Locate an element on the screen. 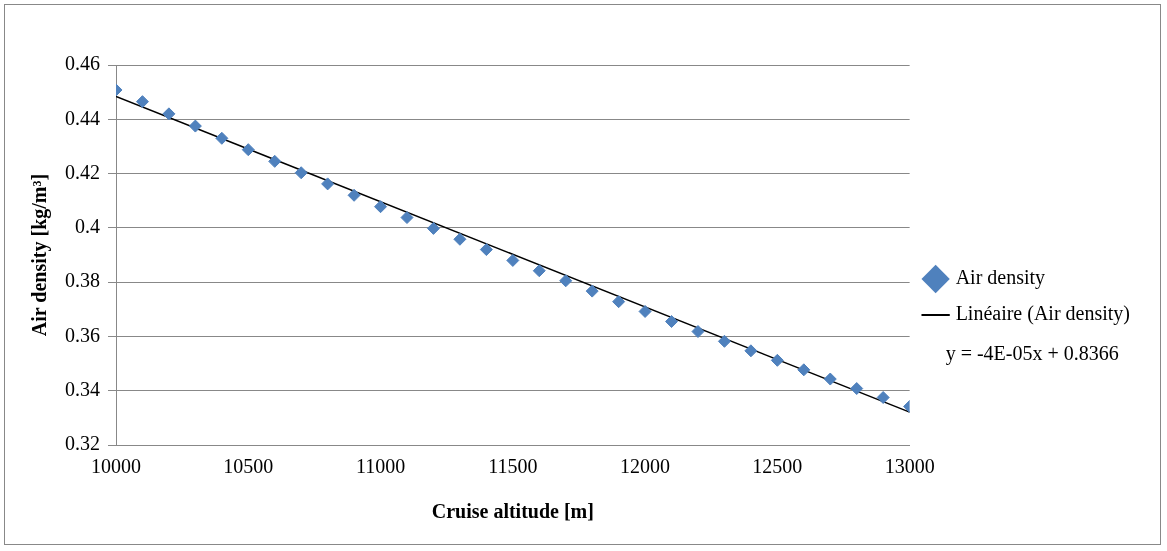 Image resolution: width=1167 pixels, height=551 pixels. text: y = -4E-05x + 0.8366 is located at coordinates (1032, 354).